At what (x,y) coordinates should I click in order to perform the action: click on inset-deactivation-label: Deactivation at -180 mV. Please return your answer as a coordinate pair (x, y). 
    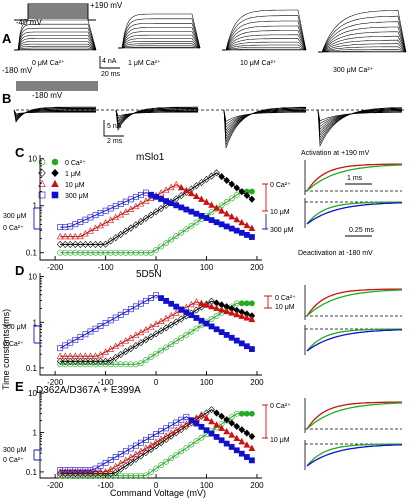
    Looking at the image, I should click on (335, 253).